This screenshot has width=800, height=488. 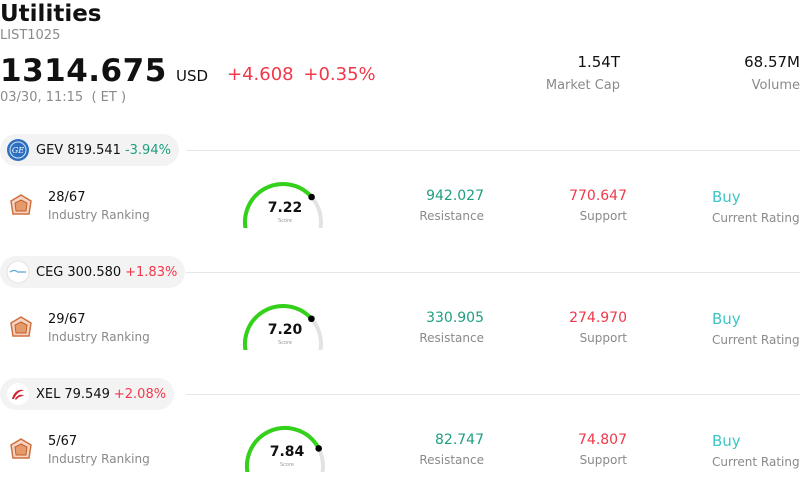 What do you see at coordinates (598, 62) in the screenshot?
I see `market-cap-value: 1.54T` at bounding box center [598, 62].